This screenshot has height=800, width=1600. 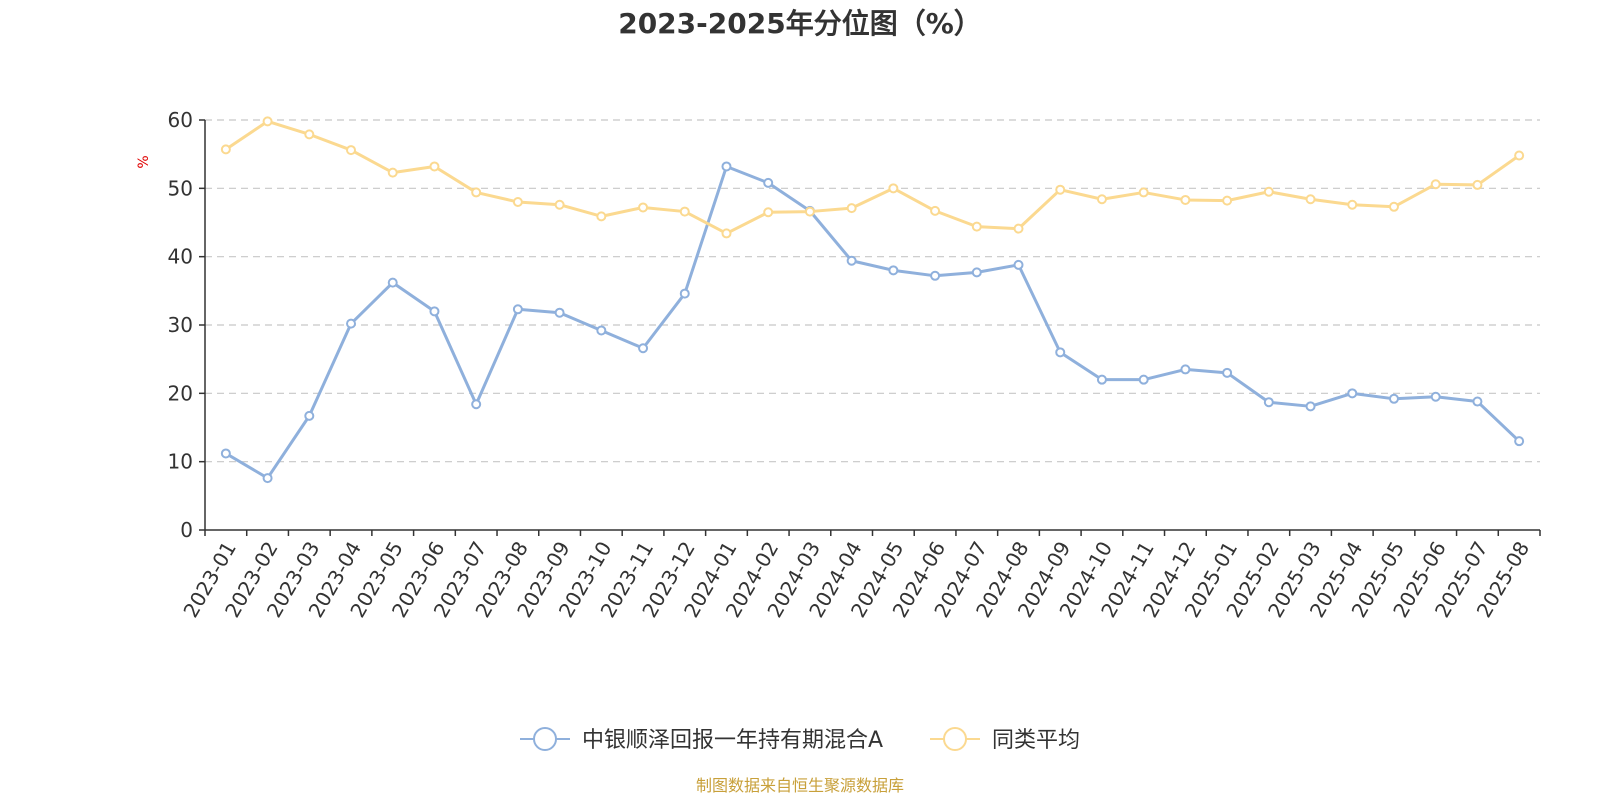 I want to click on y-tick-label: 20, so click(x=180, y=393).